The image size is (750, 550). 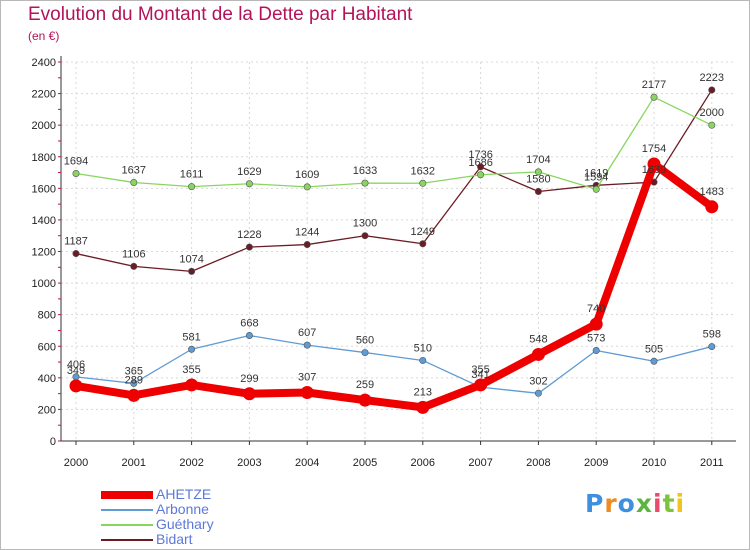 I want to click on data-label-guthary: 1629, so click(x=249, y=172).